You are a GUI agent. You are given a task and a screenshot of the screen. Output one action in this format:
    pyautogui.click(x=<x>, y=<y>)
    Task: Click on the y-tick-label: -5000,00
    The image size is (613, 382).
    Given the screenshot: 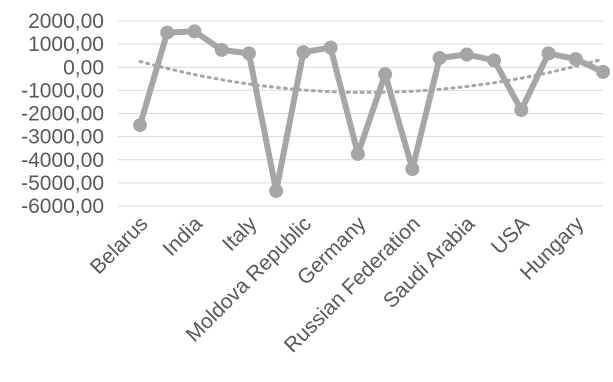 What is the action you would take?
    pyautogui.click(x=62, y=183)
    